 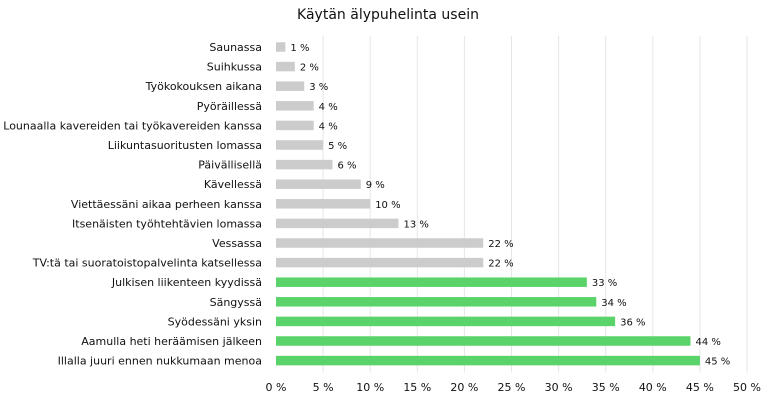 I want to click on category-label: Päivällisellä, so click(x=230, y=165).